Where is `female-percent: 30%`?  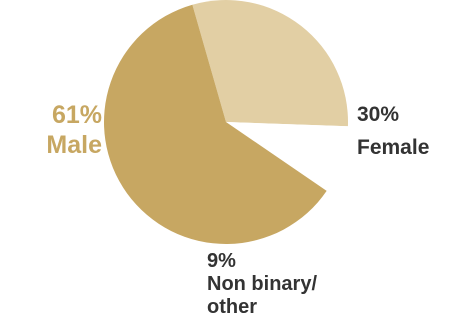 female-percent: 30% is located at coordinates (378, 114).